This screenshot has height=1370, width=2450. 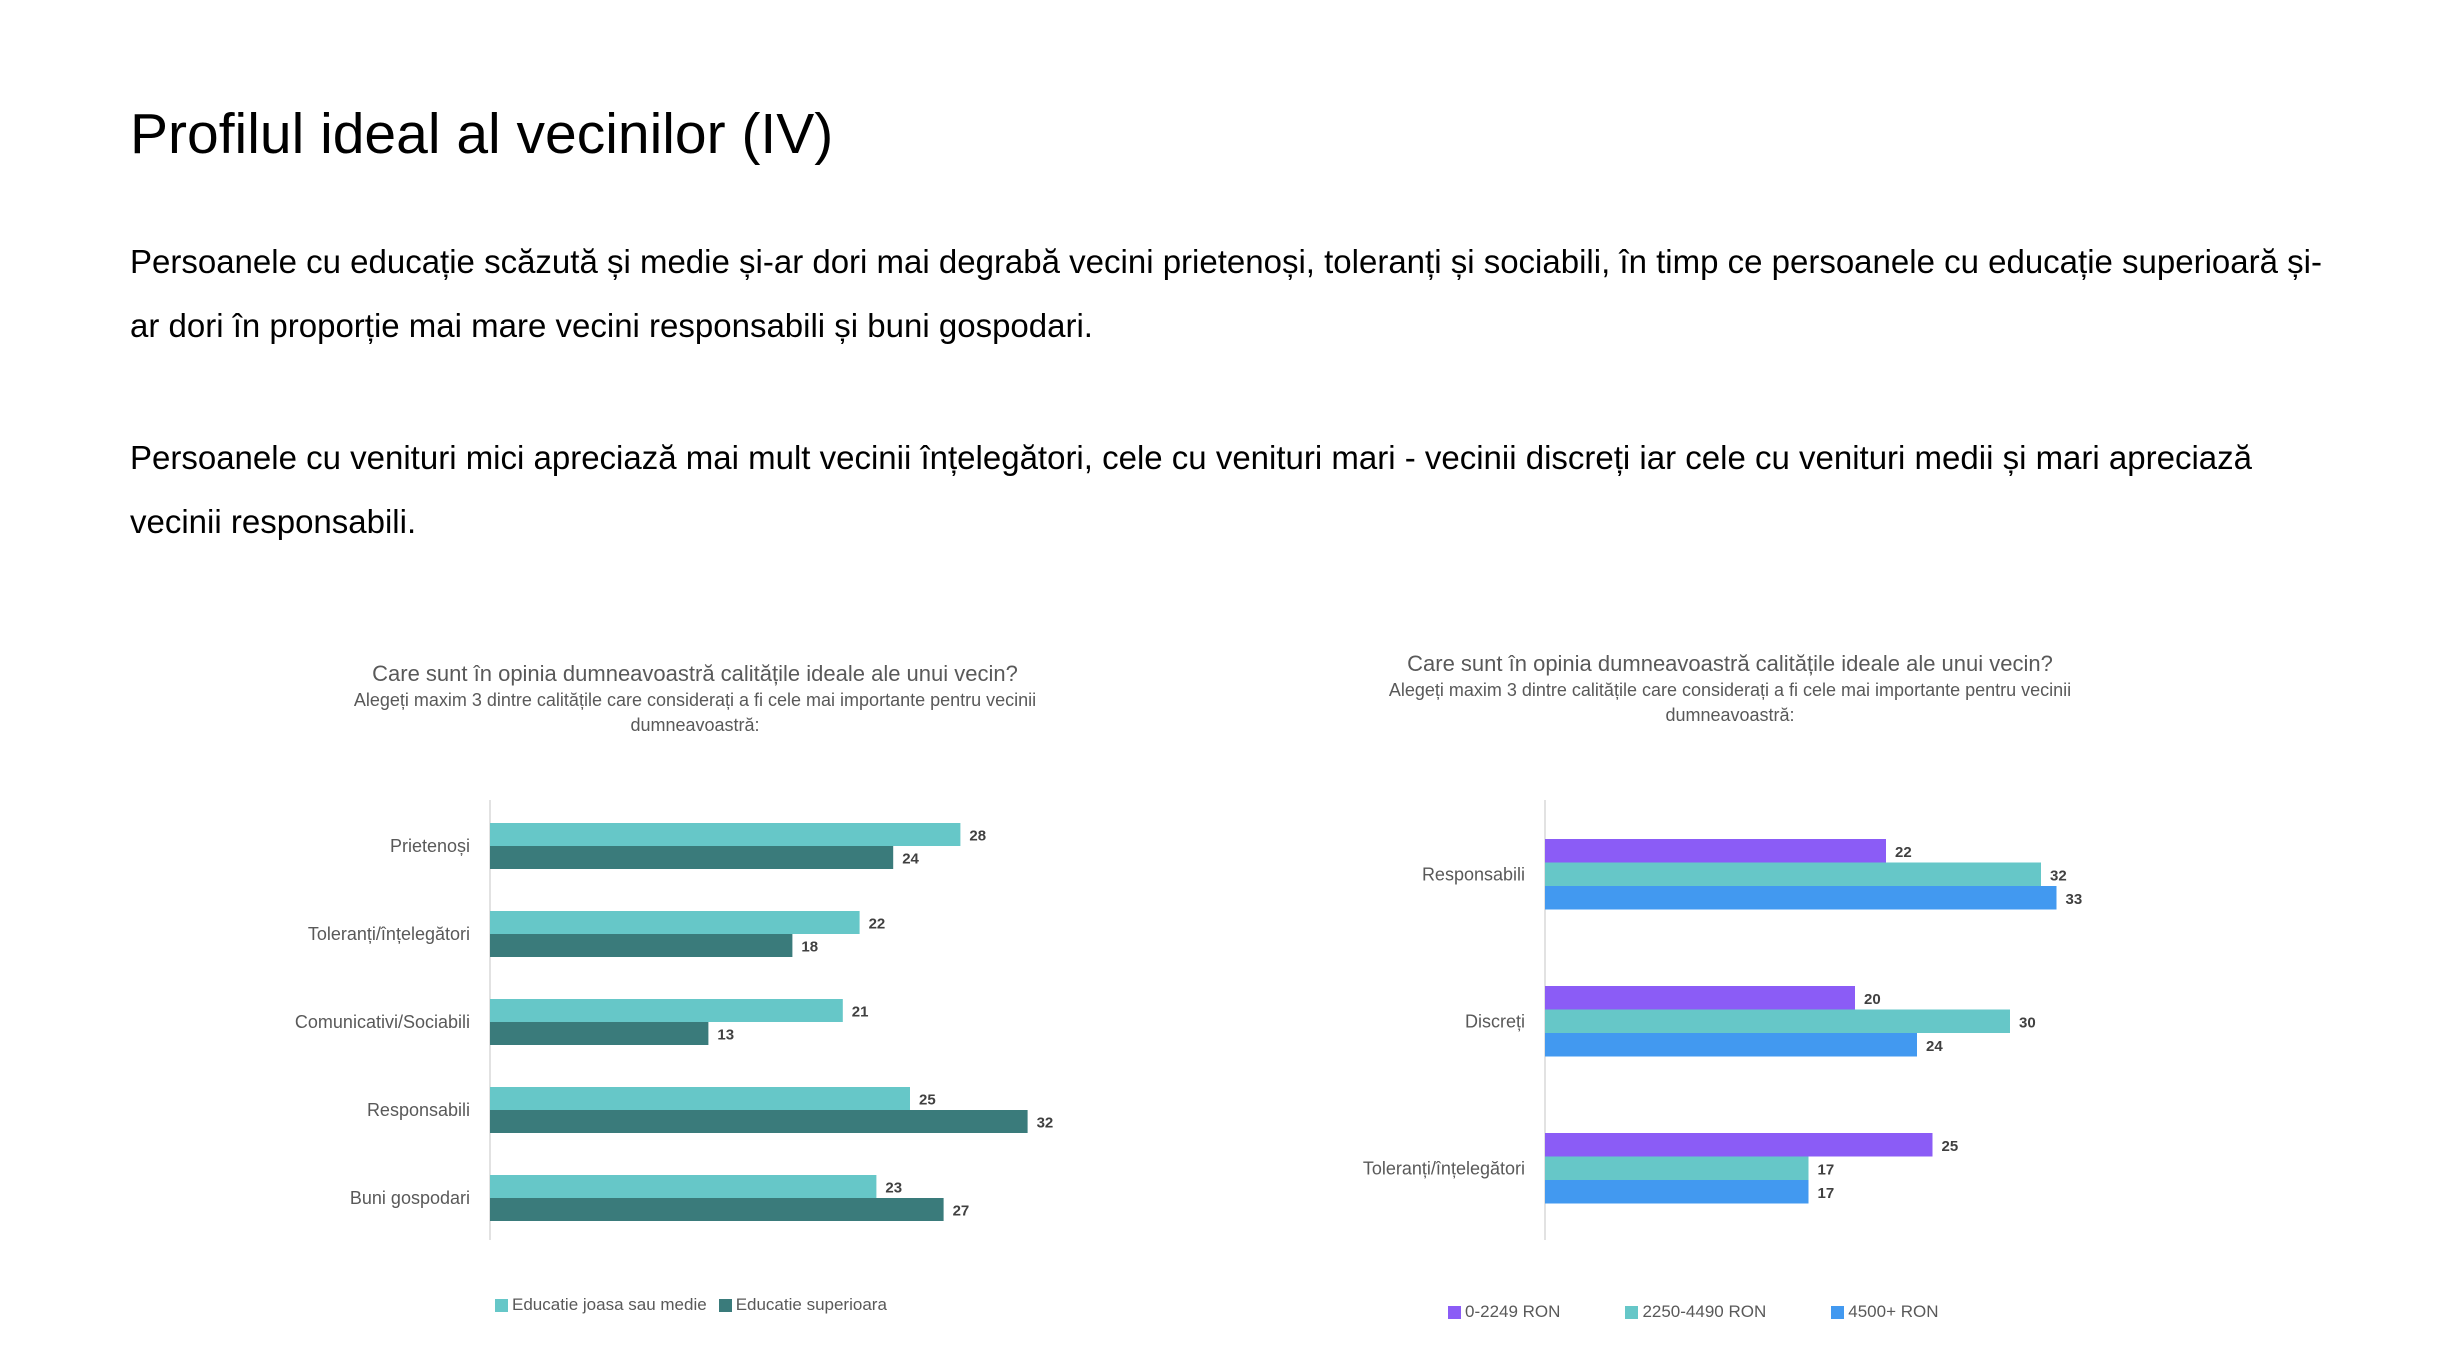 I want to click on category-label: Discreți, so click(x=1495, y=1021).